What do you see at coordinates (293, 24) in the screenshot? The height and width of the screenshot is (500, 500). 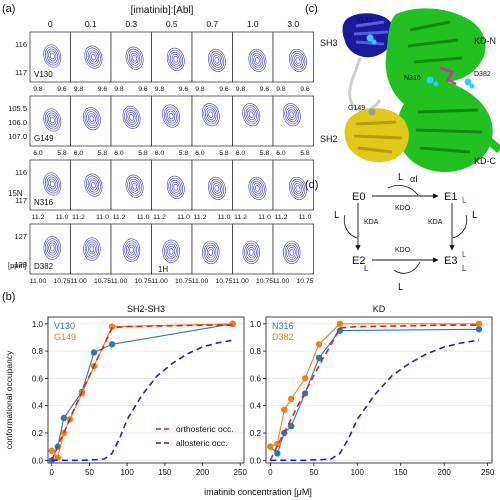 I see `ratio-label: 3.0` at bounding box center [293, 24].